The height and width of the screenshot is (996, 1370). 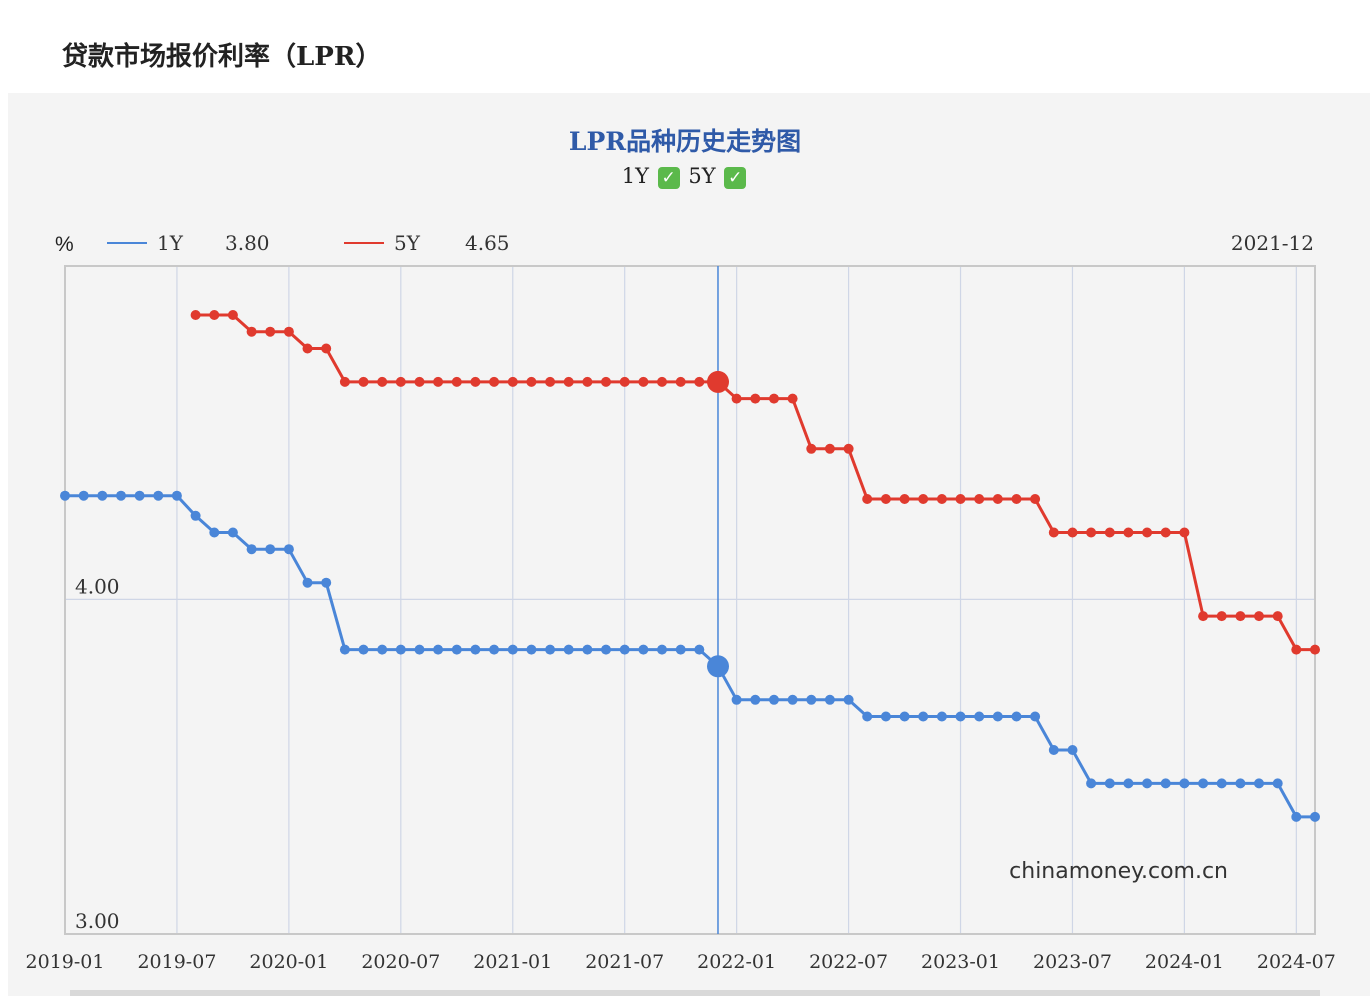 I want to click on toggle-5y: 5Y ✓, so click(x=718, y=176).